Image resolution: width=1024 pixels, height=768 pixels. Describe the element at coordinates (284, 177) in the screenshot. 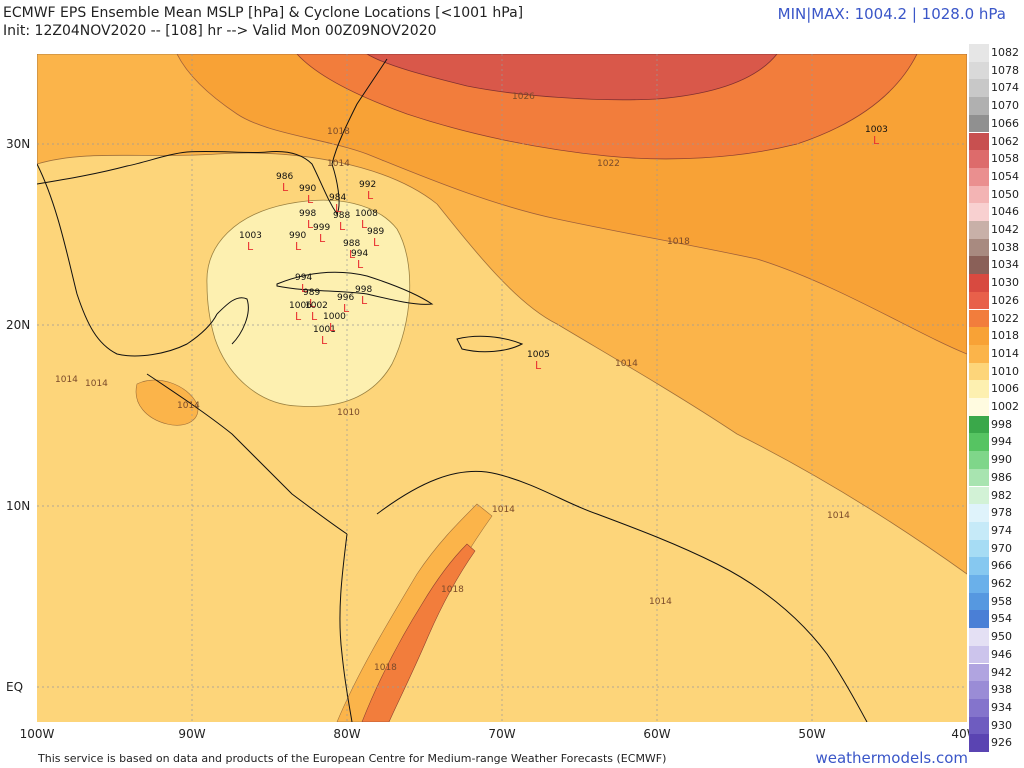

I see `cyclone-label: 986` at that location.